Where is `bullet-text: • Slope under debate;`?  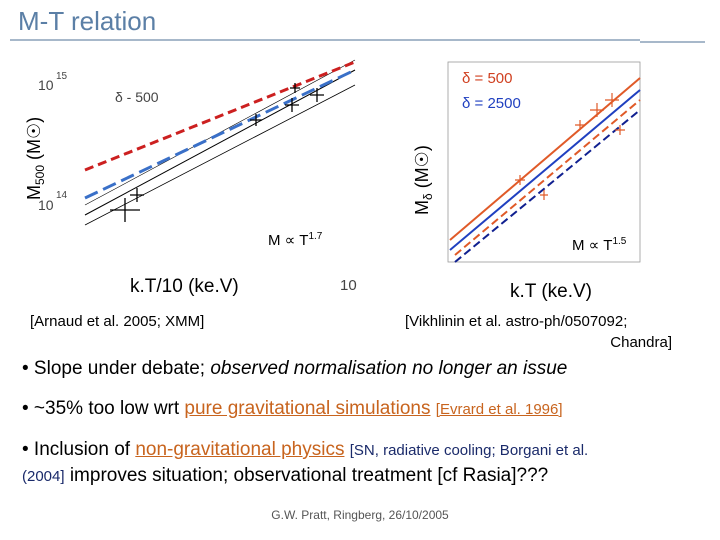 bullet-text: • Slope under debate; is located at coordinates (116, 368).